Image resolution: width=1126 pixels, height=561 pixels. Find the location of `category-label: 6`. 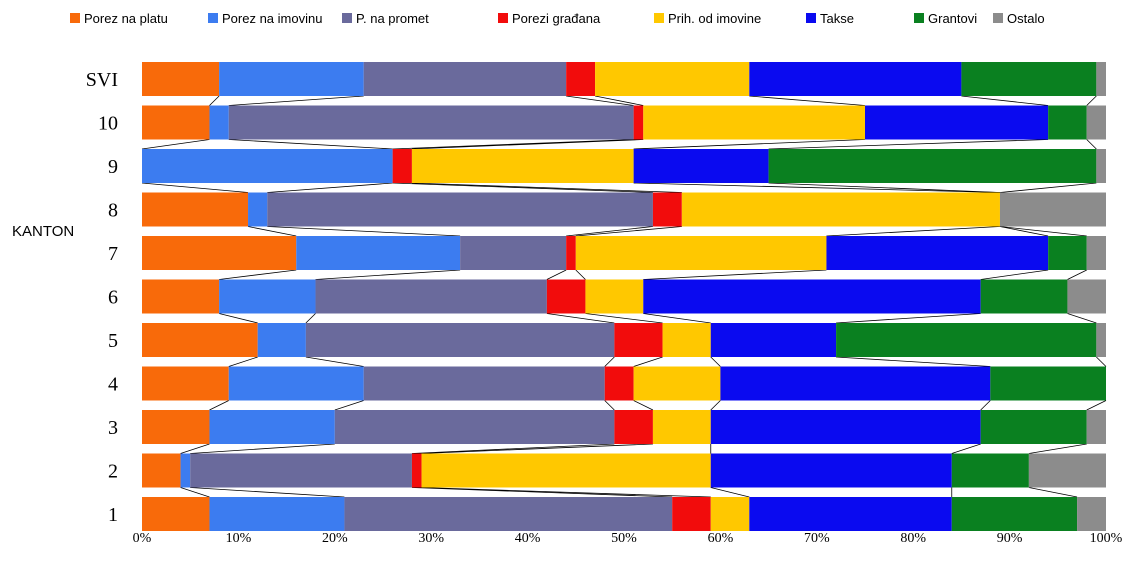

category-label: 6 is located at coordinates (113, 298).